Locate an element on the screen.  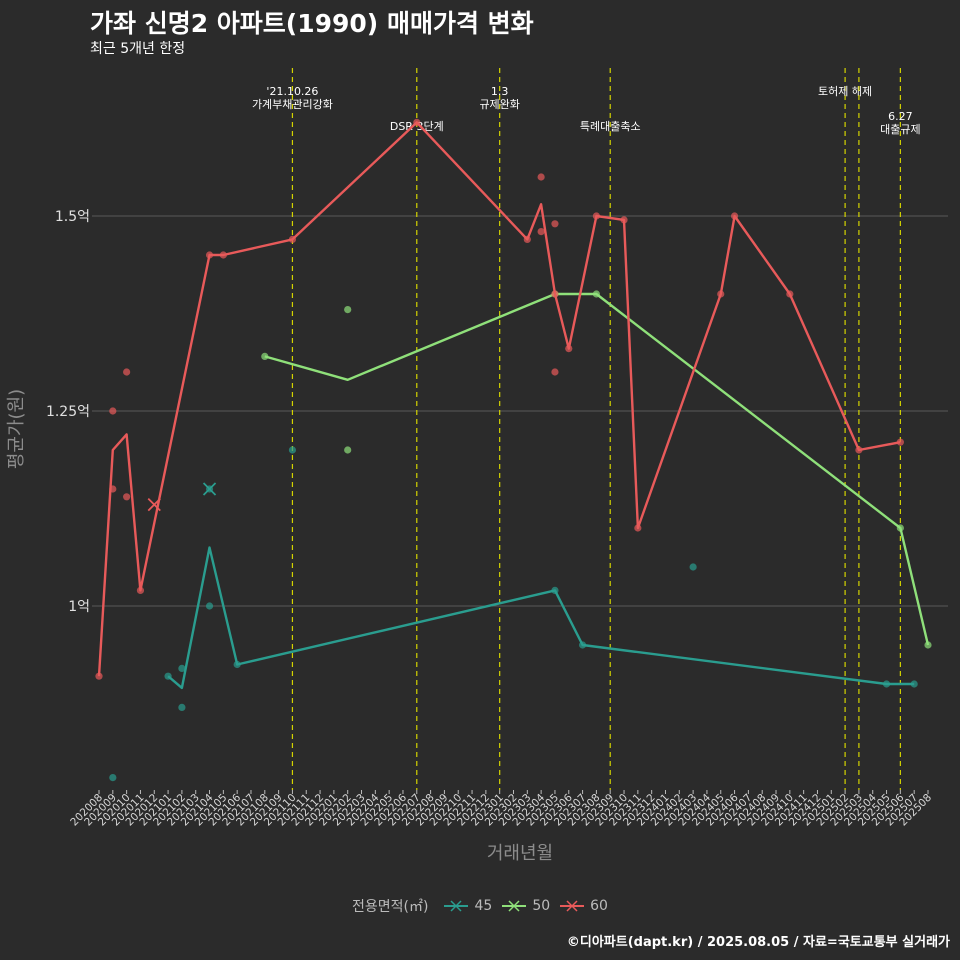
x-axis-title: 거래년월 is located at coordinates (520, 853).